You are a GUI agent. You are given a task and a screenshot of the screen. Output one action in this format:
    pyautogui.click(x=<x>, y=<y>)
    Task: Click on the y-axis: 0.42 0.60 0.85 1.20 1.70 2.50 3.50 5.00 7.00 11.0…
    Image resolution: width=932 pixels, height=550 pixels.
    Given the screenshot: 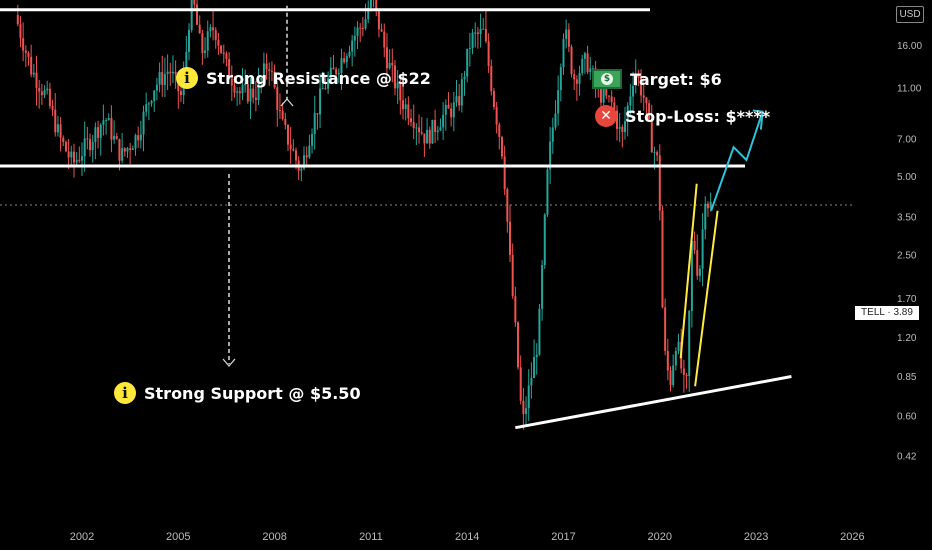 What is the action you would take?
    pyautogui.click(x=909, y=251)
    